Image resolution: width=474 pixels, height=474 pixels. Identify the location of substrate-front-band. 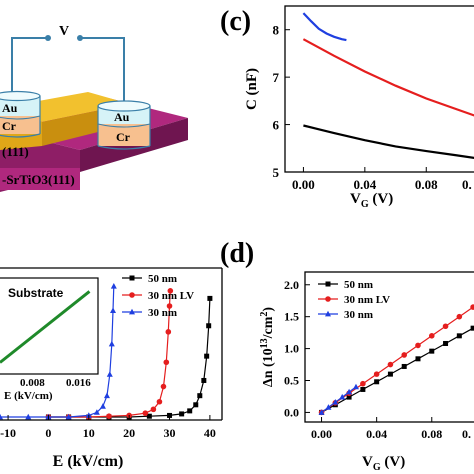
(40, 179).